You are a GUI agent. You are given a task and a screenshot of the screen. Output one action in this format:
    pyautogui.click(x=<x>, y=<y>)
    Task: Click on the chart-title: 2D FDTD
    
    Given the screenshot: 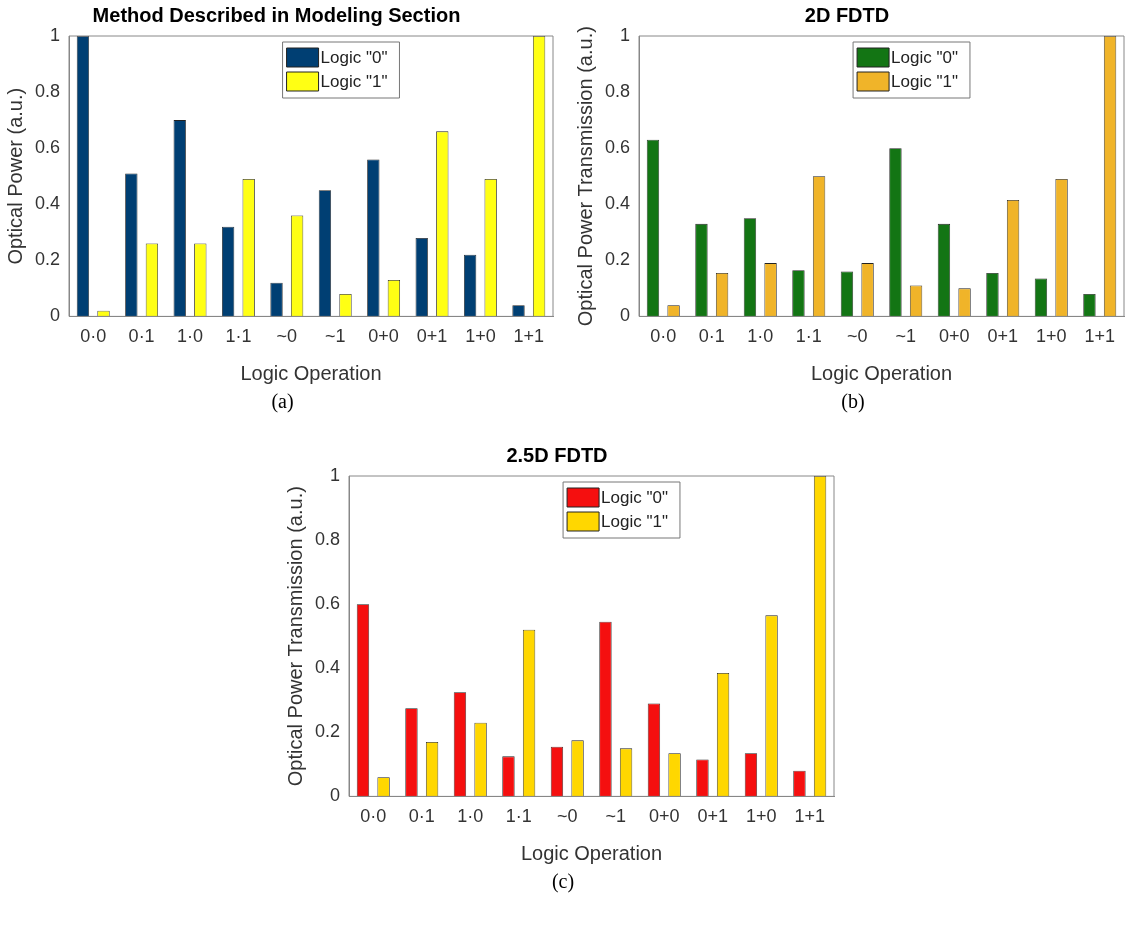 What is the action you would take?
    pyautogui.click(x=847, y=14)
    